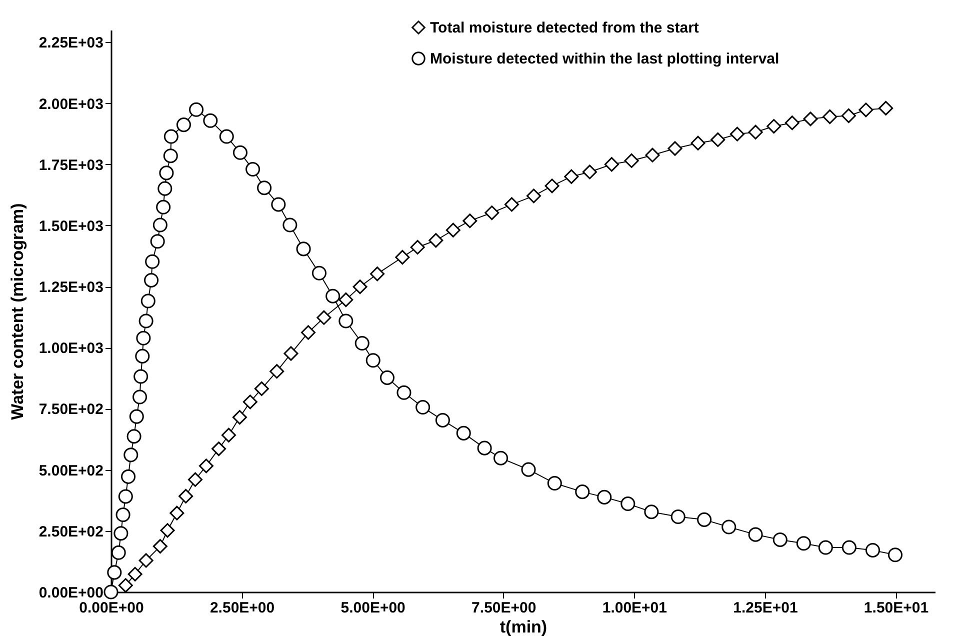 The image size is (955, 643). What do you see at coordinates (896, 608) in the screenshot?
I see `x-tick-label: 1.50E+01` at bounding box center [896, 608].